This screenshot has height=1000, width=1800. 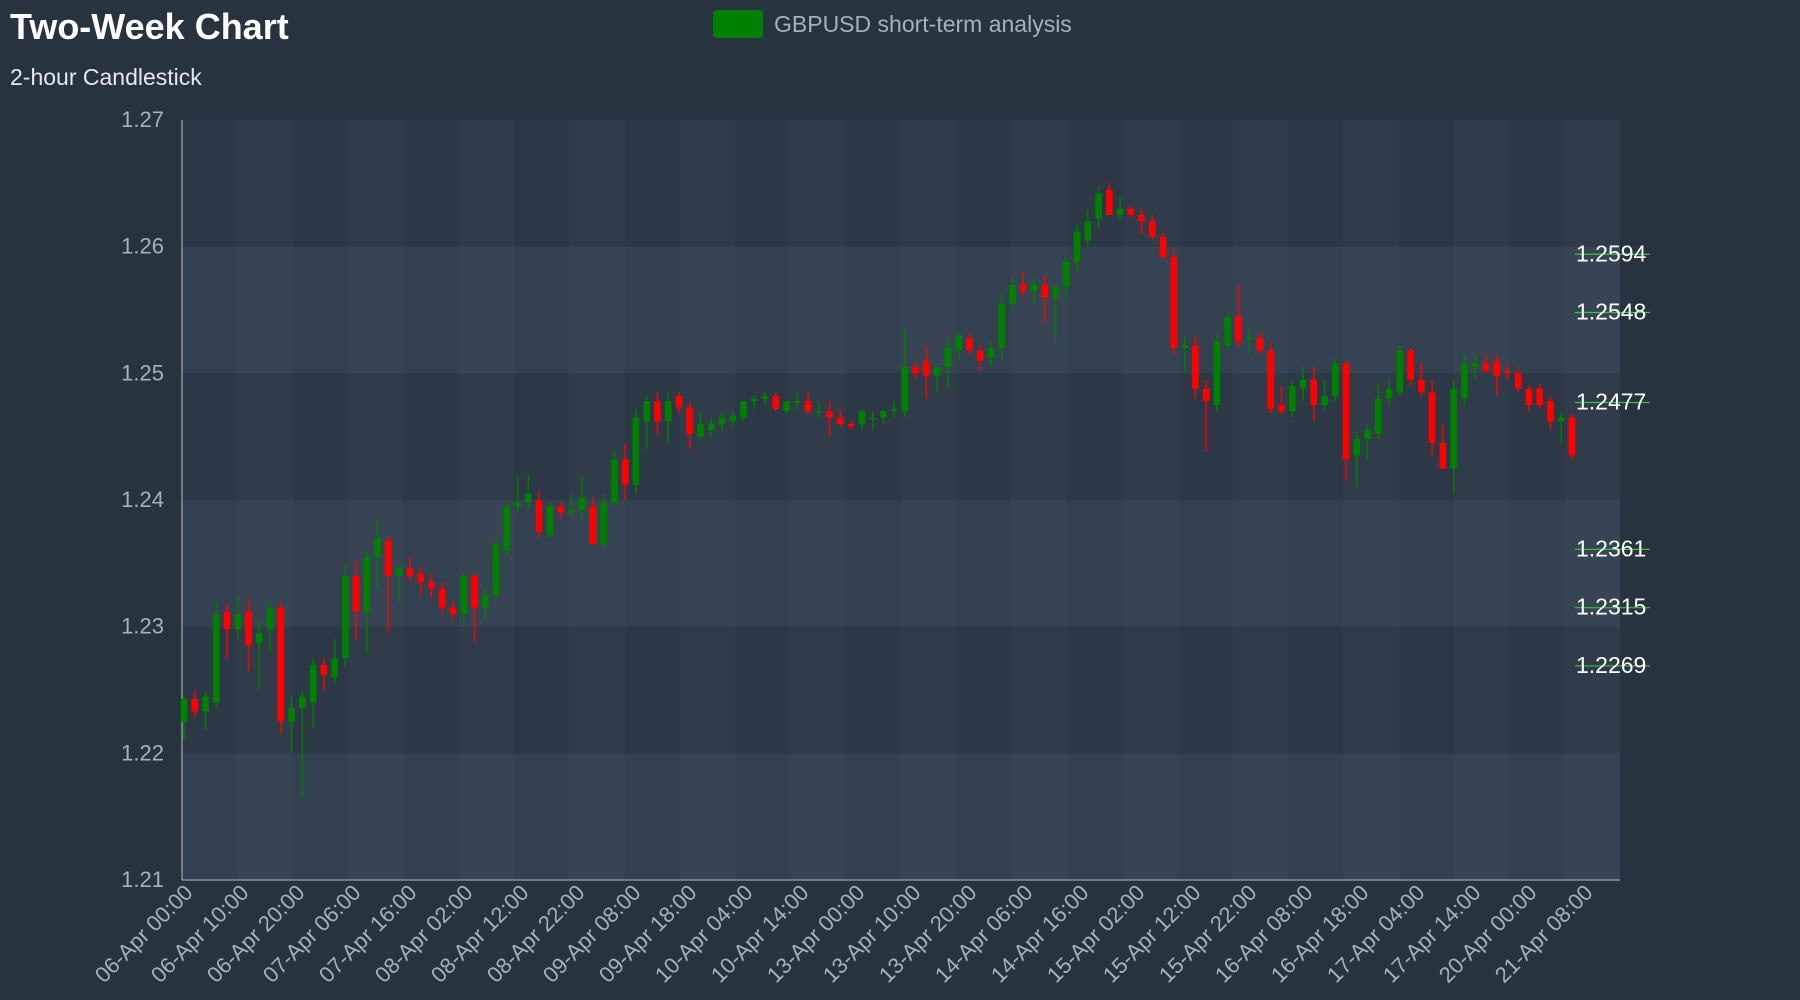 What do you see at coordinates (892, 24) in the screenshot?
I see `legend: GBPUSD short-term analysis` at bounding box center [892, 24].